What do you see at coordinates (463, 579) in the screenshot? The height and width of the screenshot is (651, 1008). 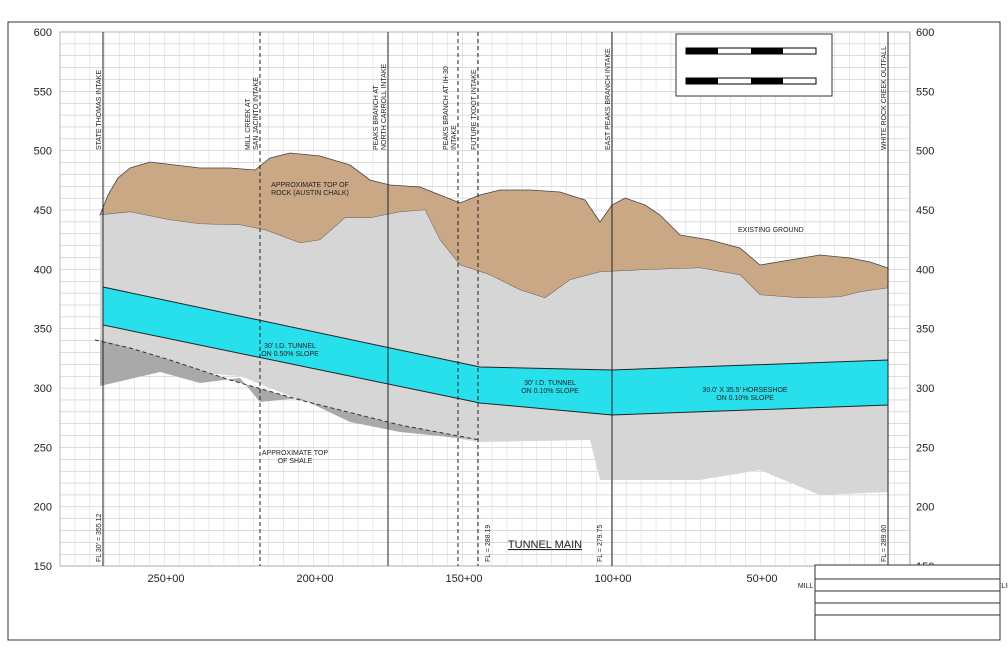 I see `station-label: 150+00` at bounding box center [463, 579].